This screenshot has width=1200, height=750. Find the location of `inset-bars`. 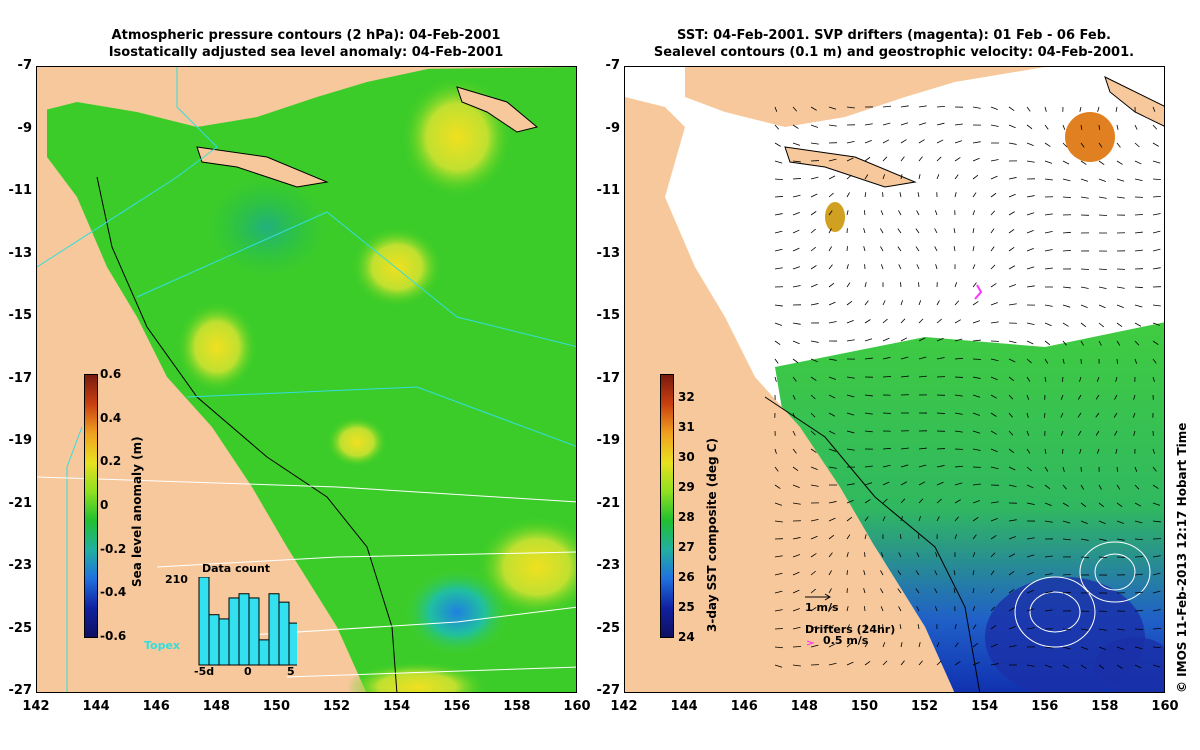

inset-bars is located at coordinates (247, 621).